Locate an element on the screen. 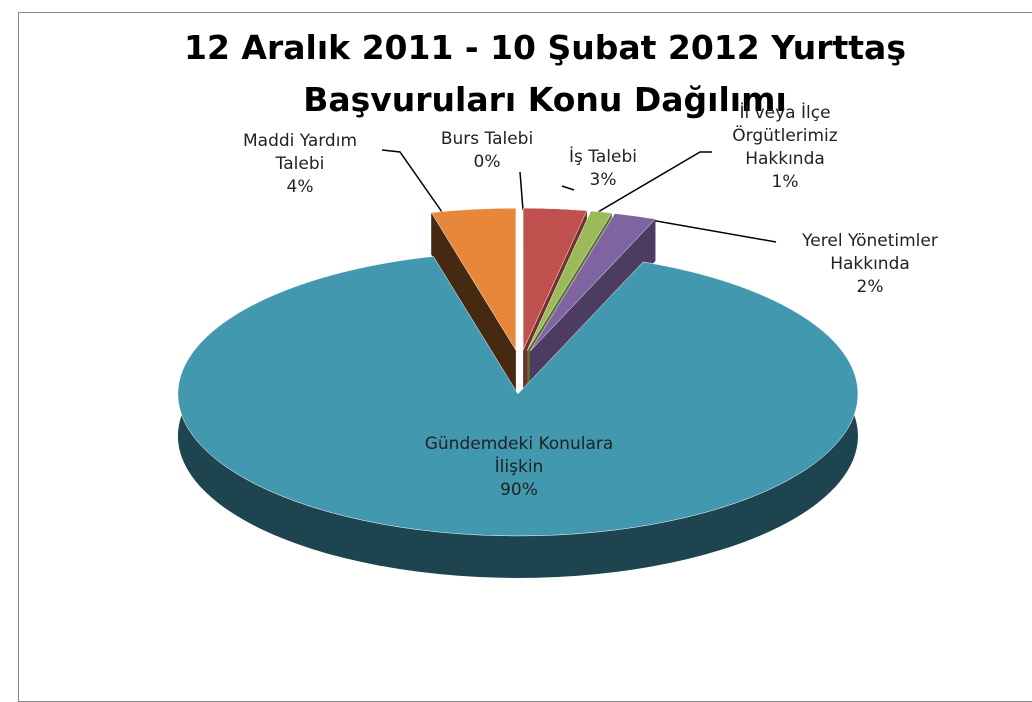  data-label: Maddi Yardım Talebi 4% is located at coordinates (300, 164).